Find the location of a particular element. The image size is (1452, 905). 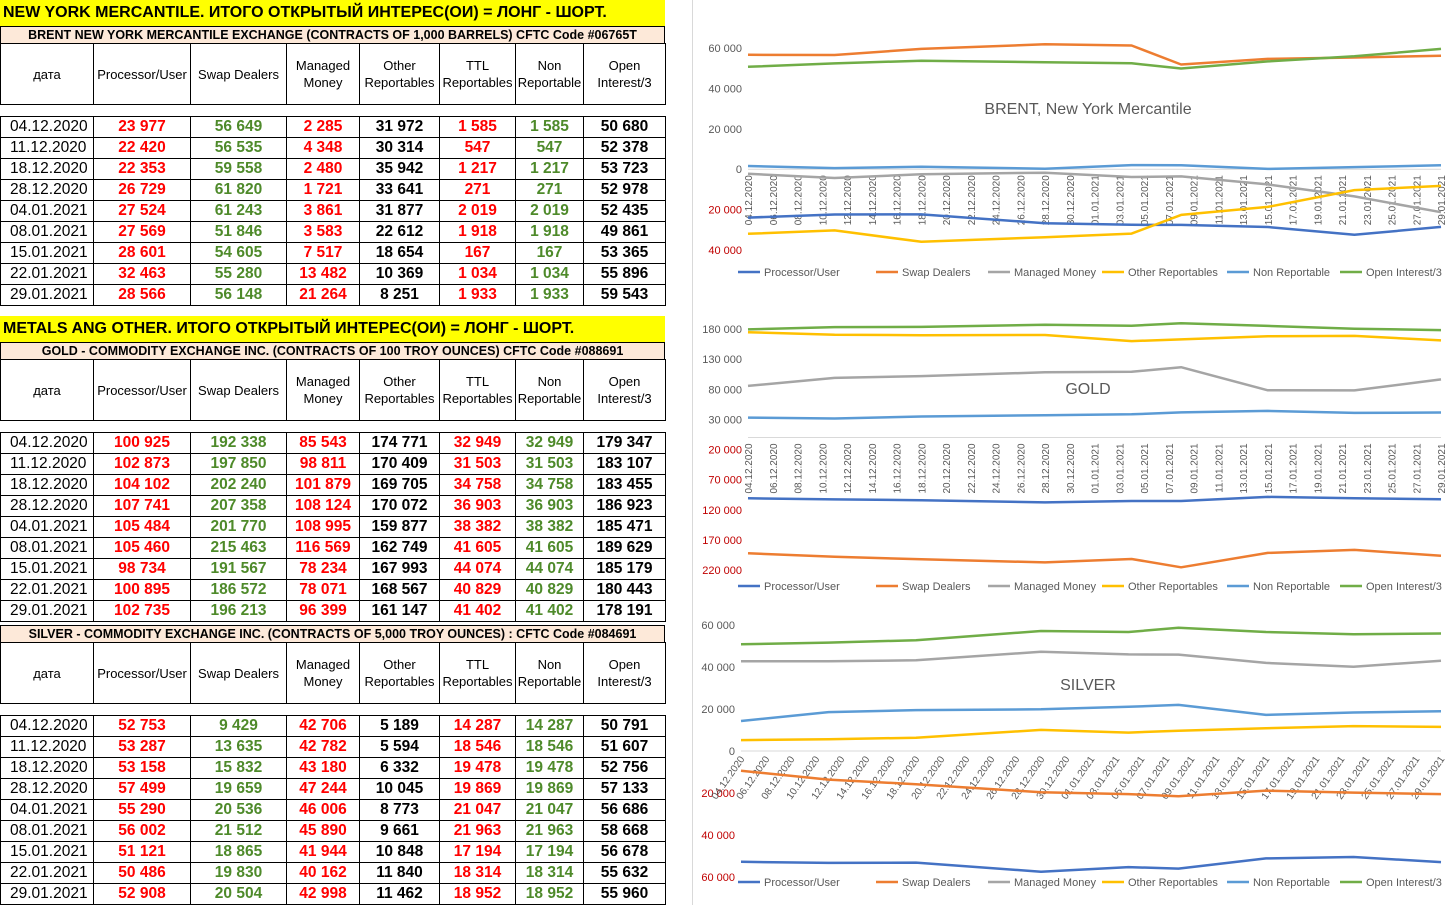

gold-cell-managed-money: 85 543 is located at coordinates (323, 443).